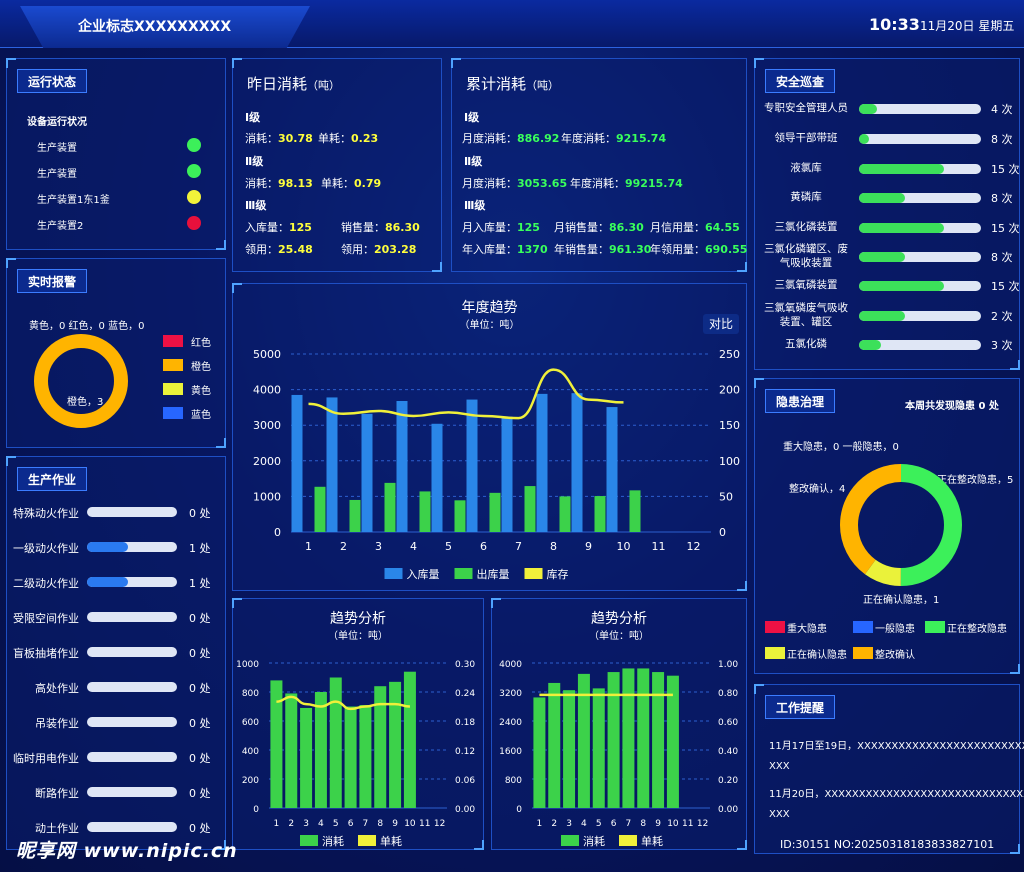 Image resolution: width=1024 pixels, height=872 pixels. I want to click on legend-label: 整改确认, so click(895, 655).